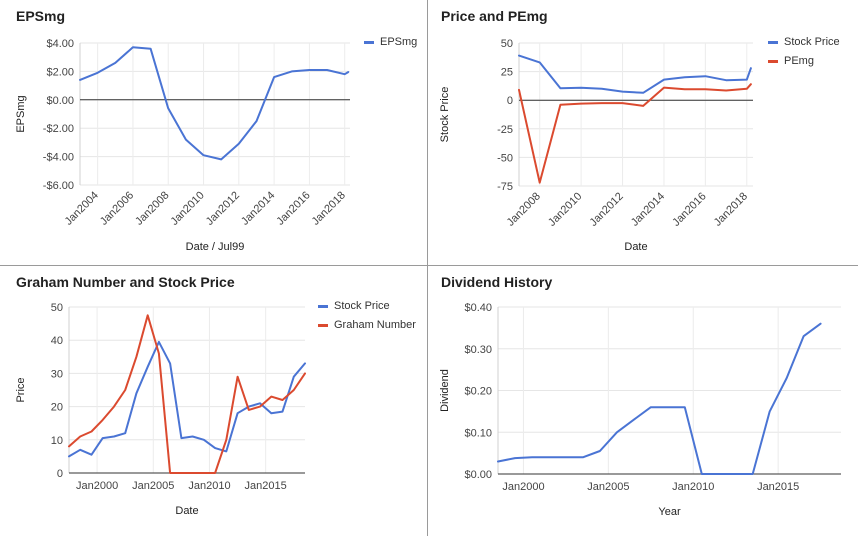 This screenshot has width=858, height=536. Describe the element at coordinates (57, 408) in the screenshot. I see `y-tick-label: 20` at that location.